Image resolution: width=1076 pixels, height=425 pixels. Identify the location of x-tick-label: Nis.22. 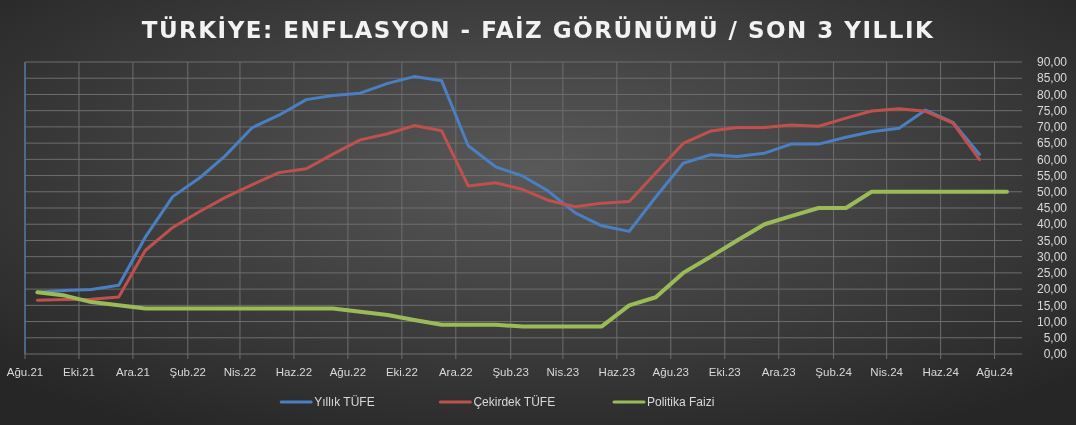
(240, 372).